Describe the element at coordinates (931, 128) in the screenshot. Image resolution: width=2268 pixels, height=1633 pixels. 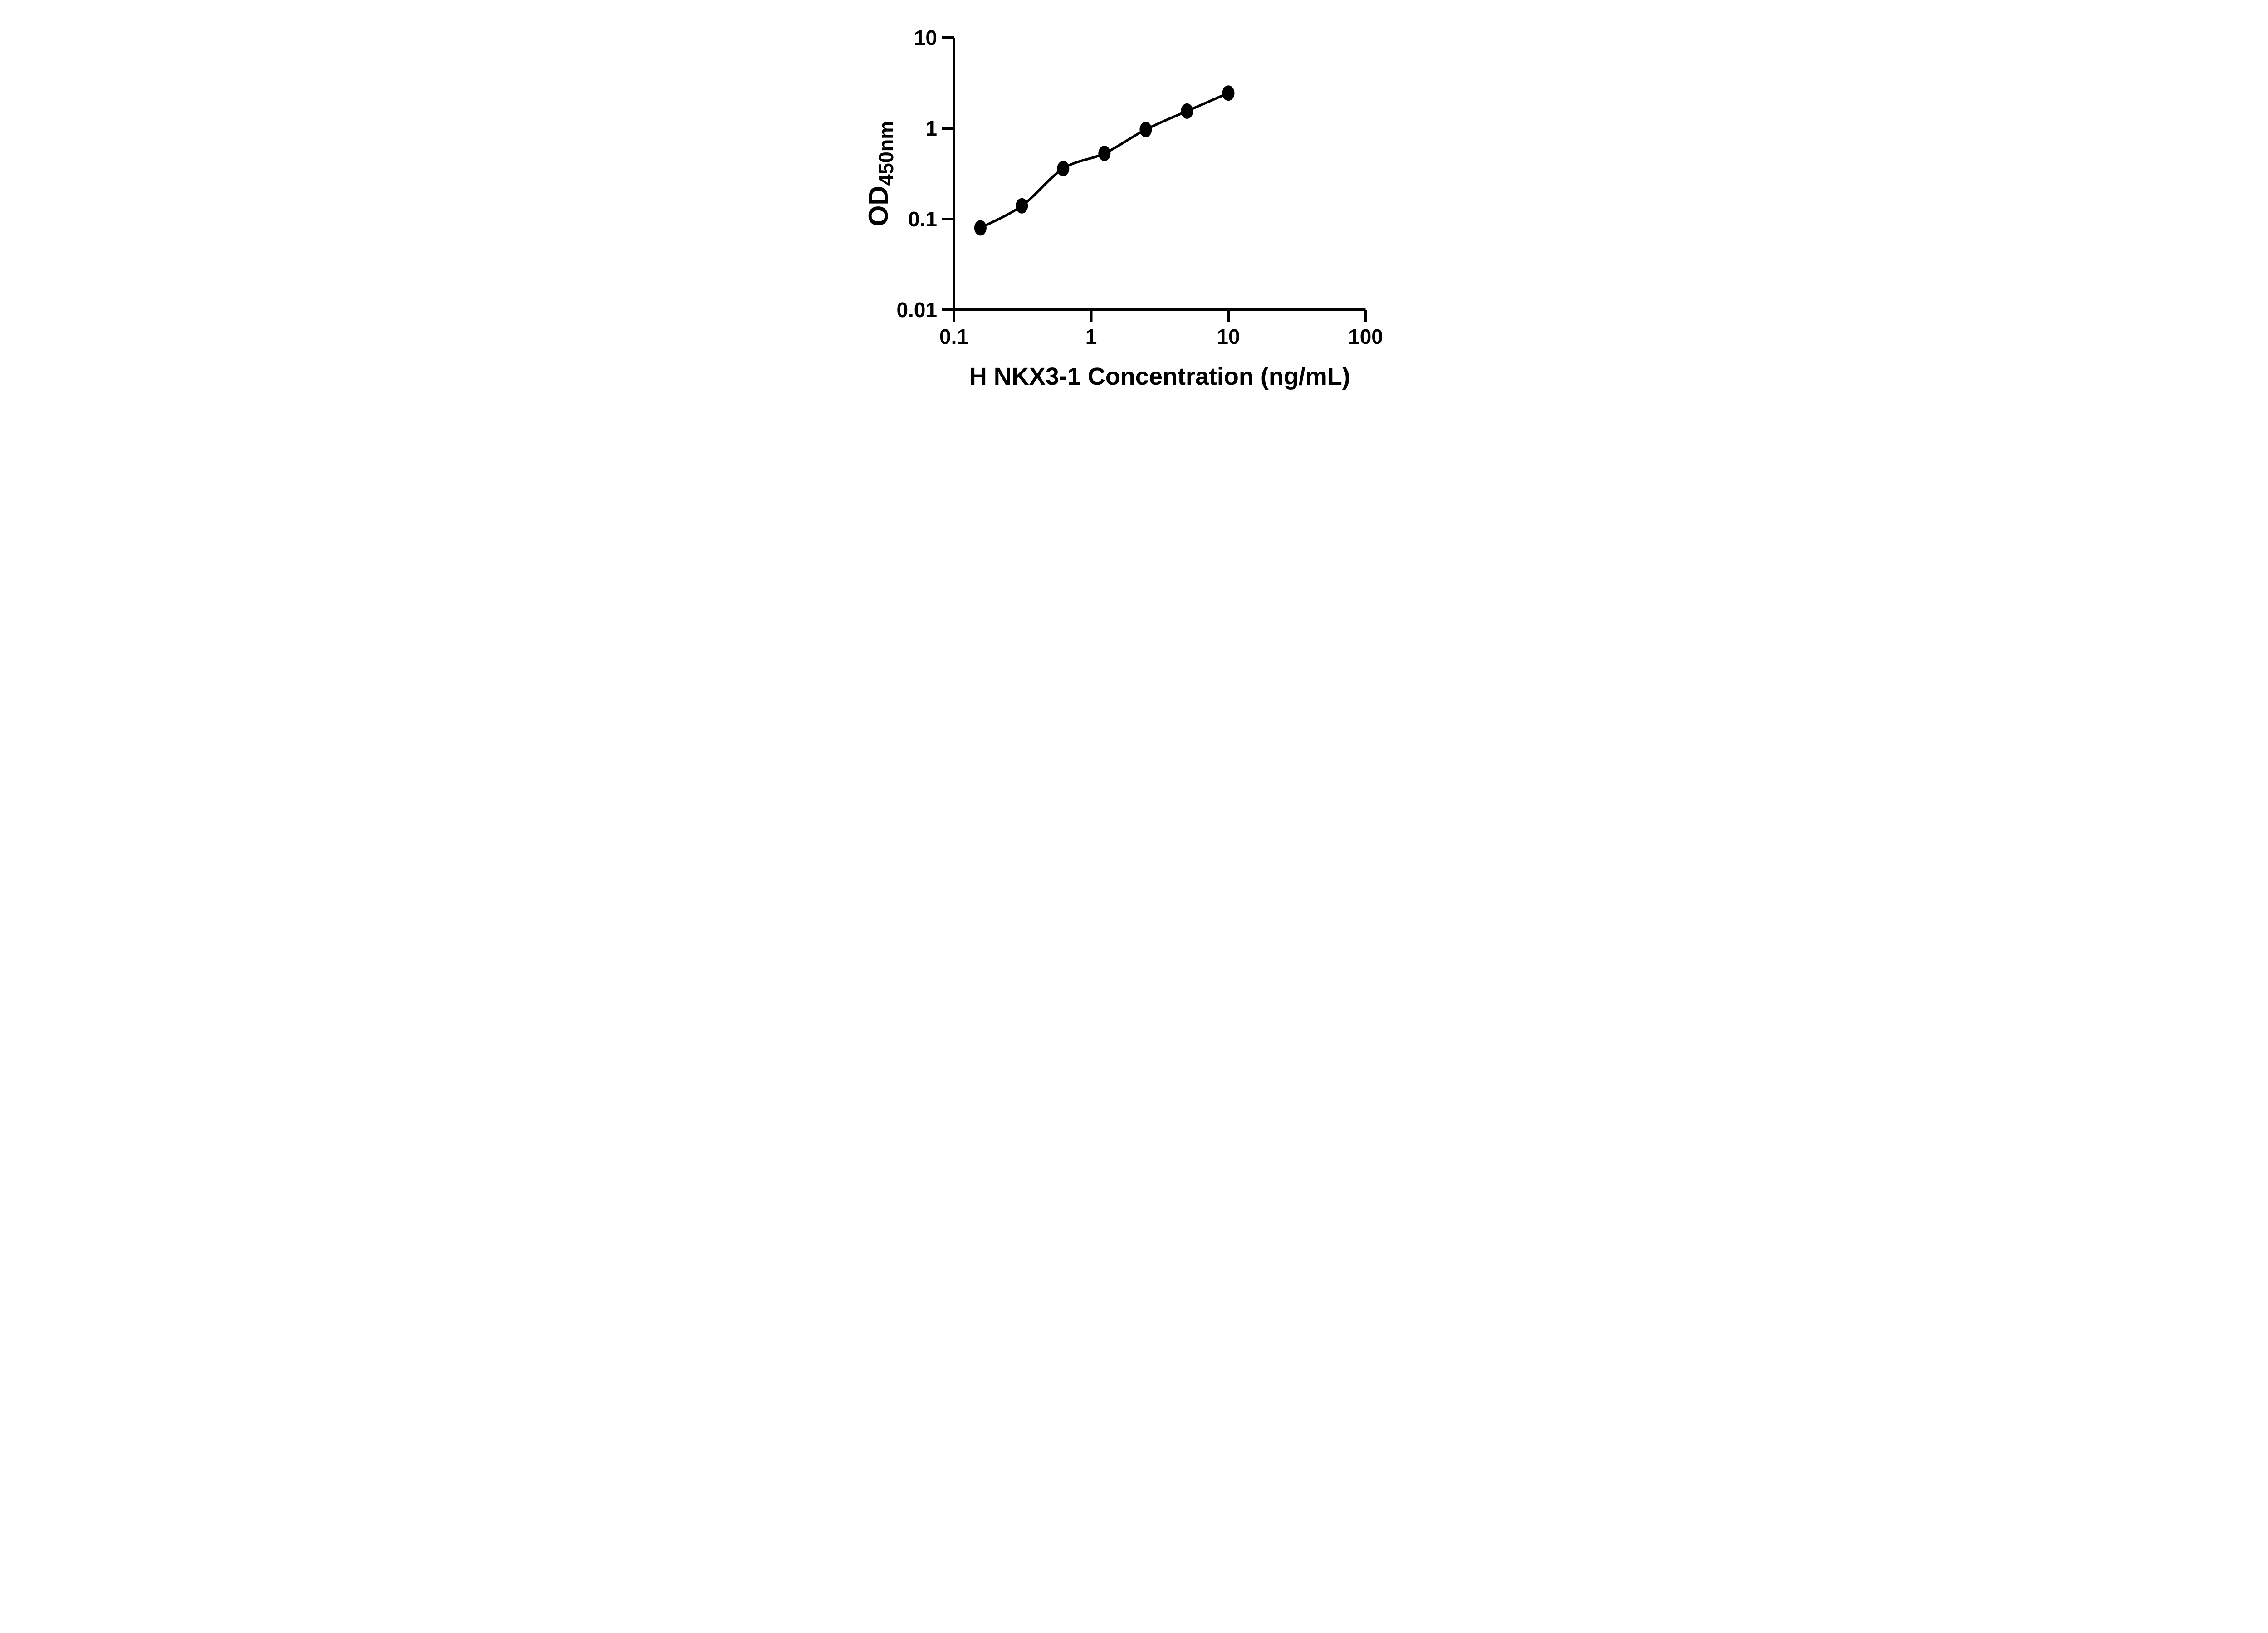
I see `y-tick-label-1: 1` at that location.